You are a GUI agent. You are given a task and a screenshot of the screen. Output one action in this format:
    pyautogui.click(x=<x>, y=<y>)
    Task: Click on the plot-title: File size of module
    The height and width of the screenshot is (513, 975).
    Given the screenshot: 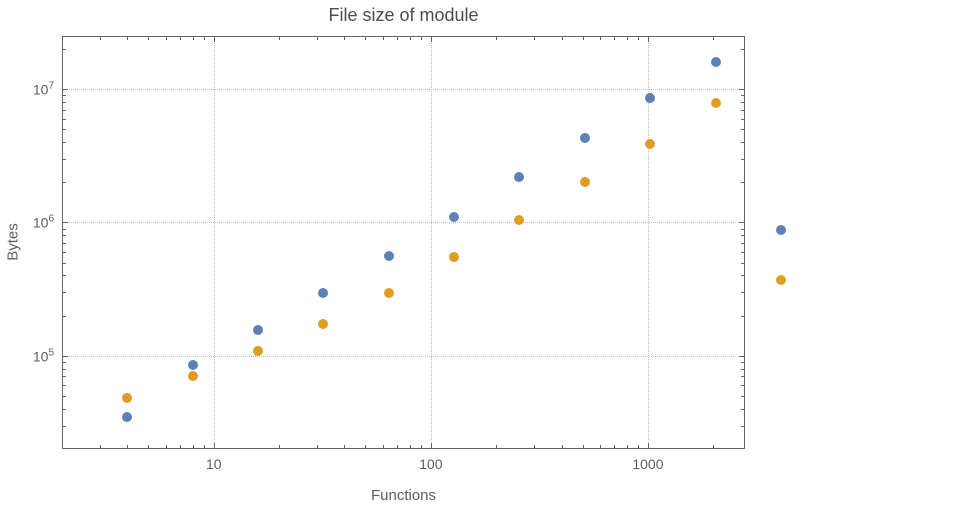 What is the action you would take?
    pyautogui.click(x=403, y=15)
    